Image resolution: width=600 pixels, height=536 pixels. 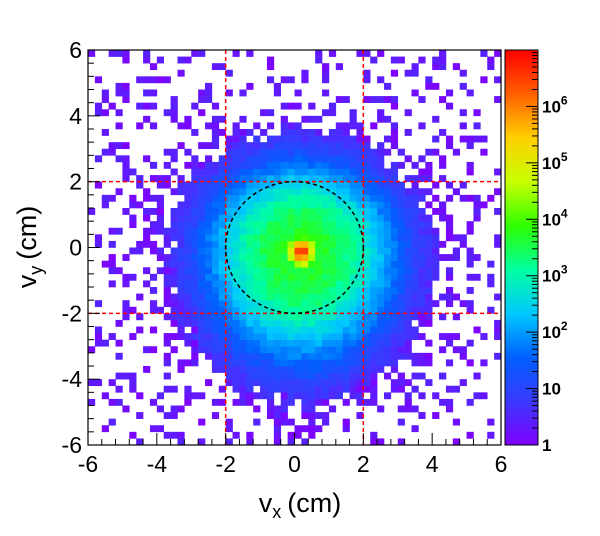 I want to click on y-tick-label: -2, so click(x=72, y=313).